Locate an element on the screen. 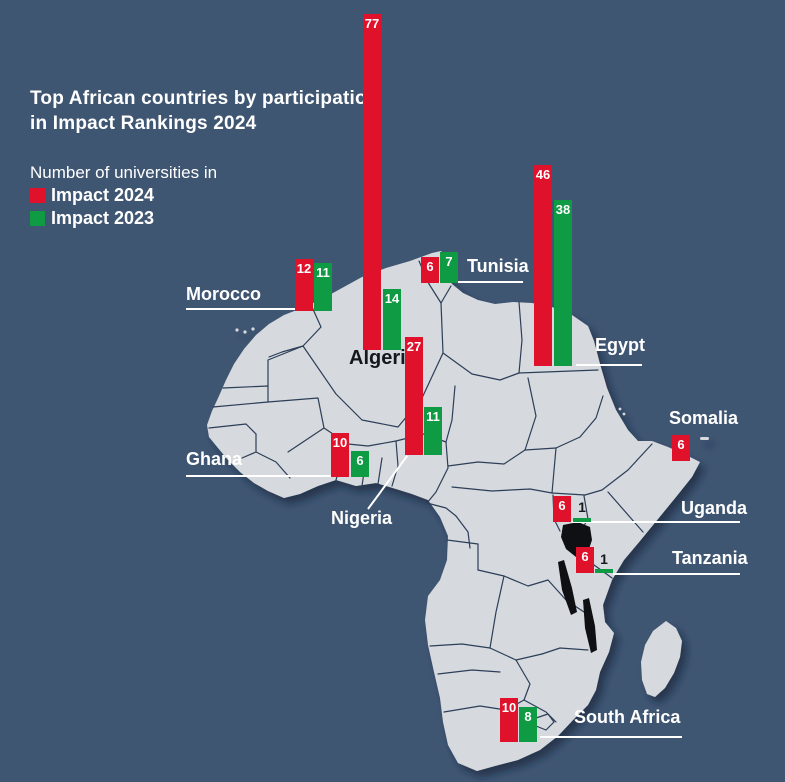  legend-item-2023: Impact 2023 is located at coordinates (123, 218).